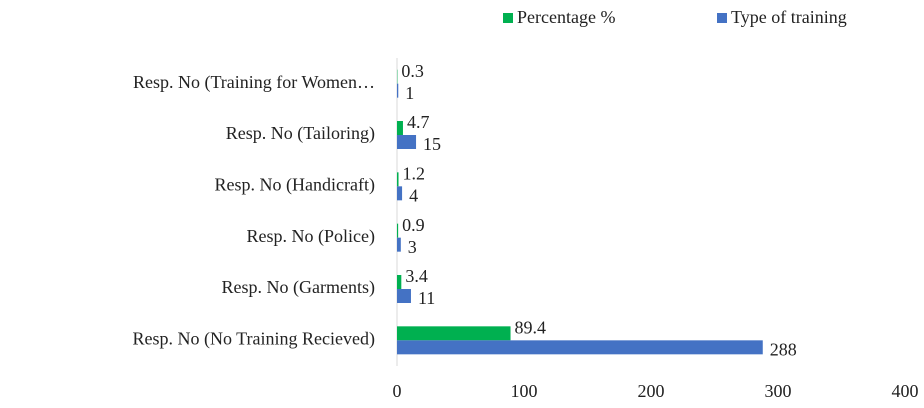  Describe the element at coordinates (783, 349) in the screenshot. I see `data-label: 288` at that location.